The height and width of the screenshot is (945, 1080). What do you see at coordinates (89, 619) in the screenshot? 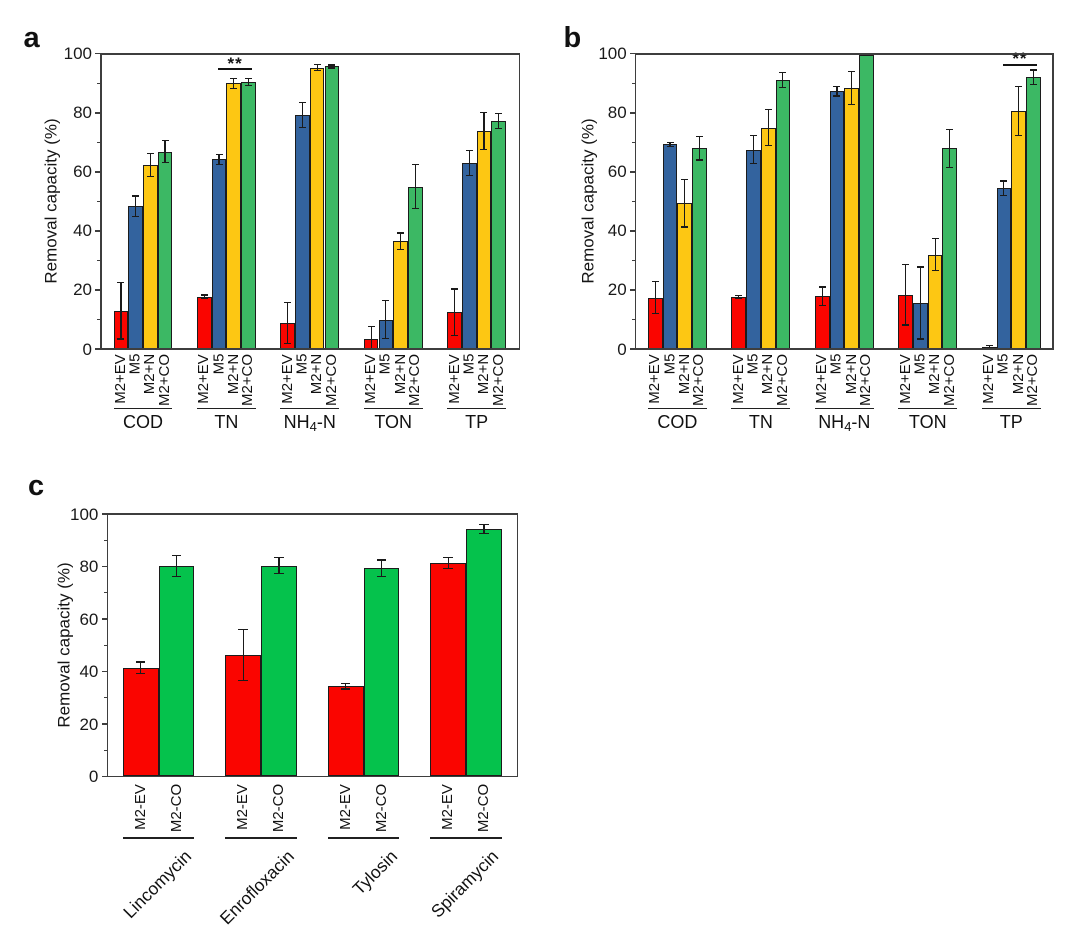
I see `y-tick-label: 60` at bounding box center [89, 619].